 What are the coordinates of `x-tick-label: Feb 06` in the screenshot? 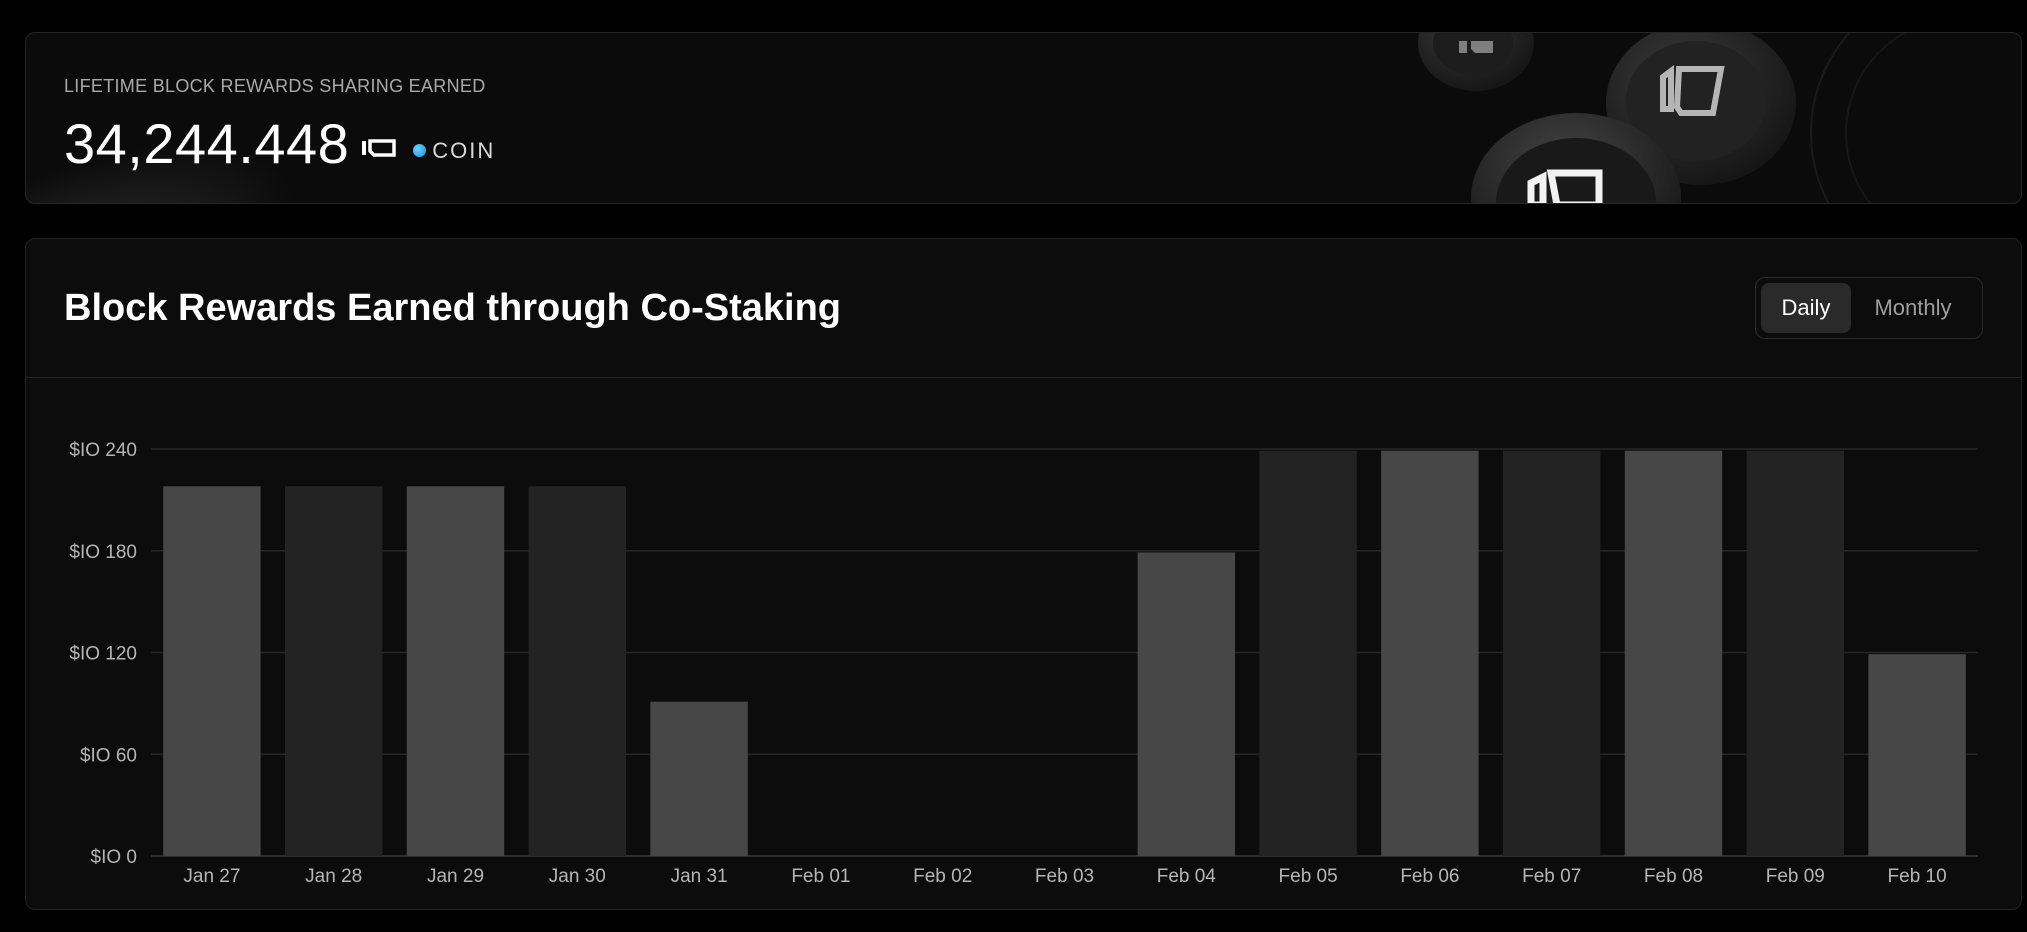 It's located at (1429, 876).